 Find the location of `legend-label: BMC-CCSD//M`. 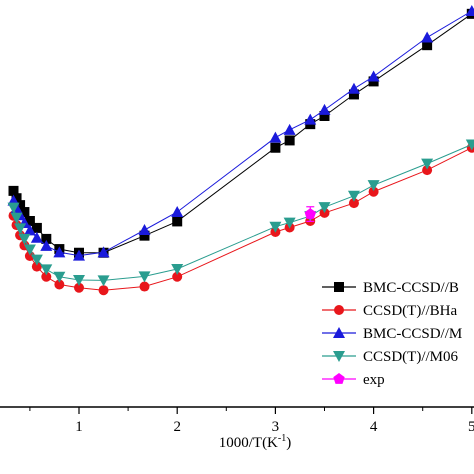

legend-label: BMC-CCSD//M is located at coordinates (412, 334).